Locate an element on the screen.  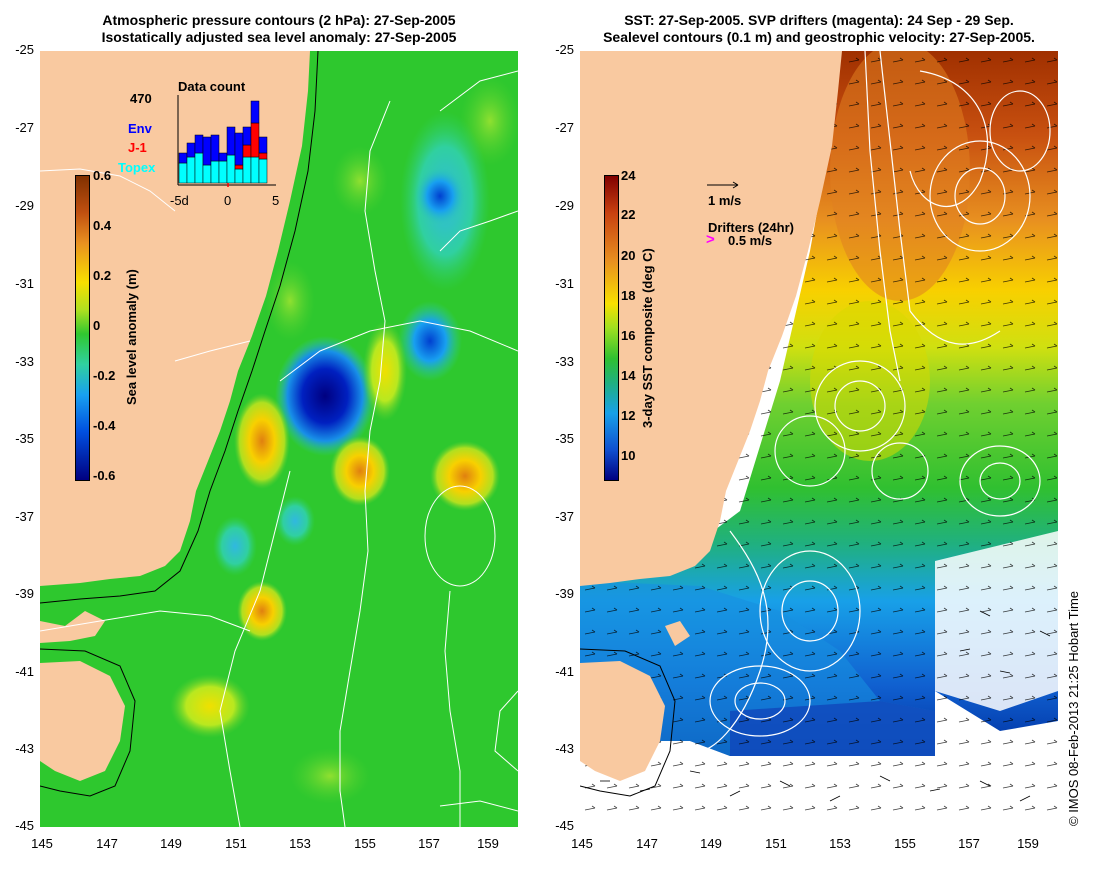
left-ytick: -29 is located at coordinates (24, 205).